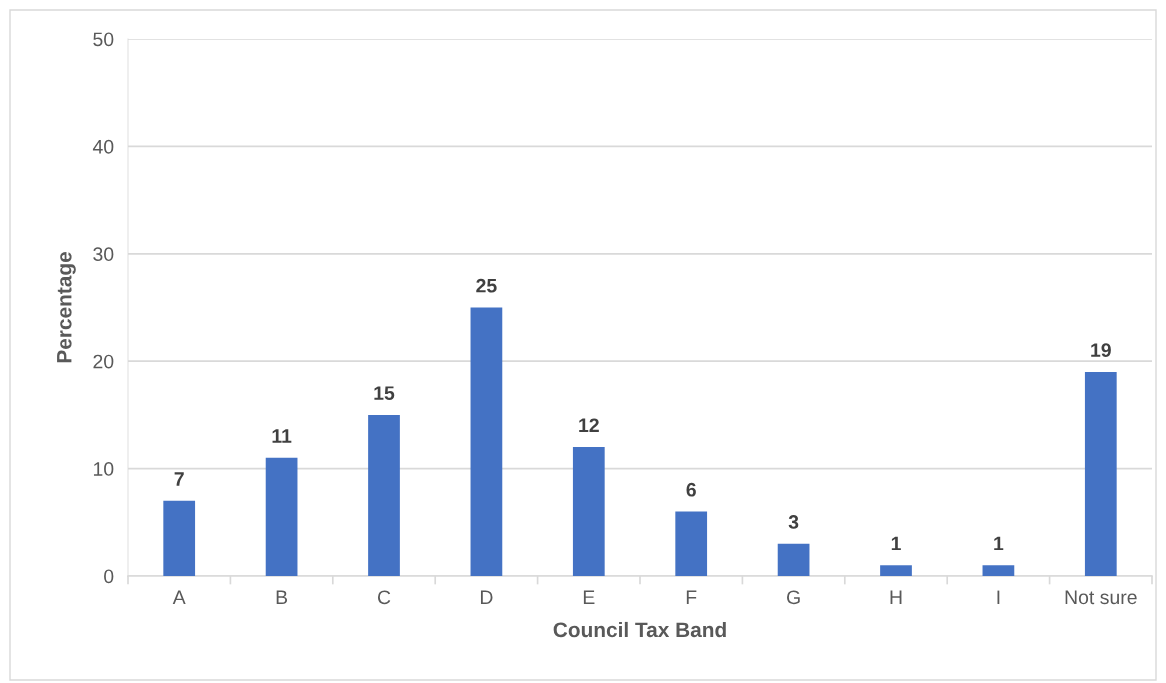  I want to click on y-tick-label: 30, so click(103, 254).